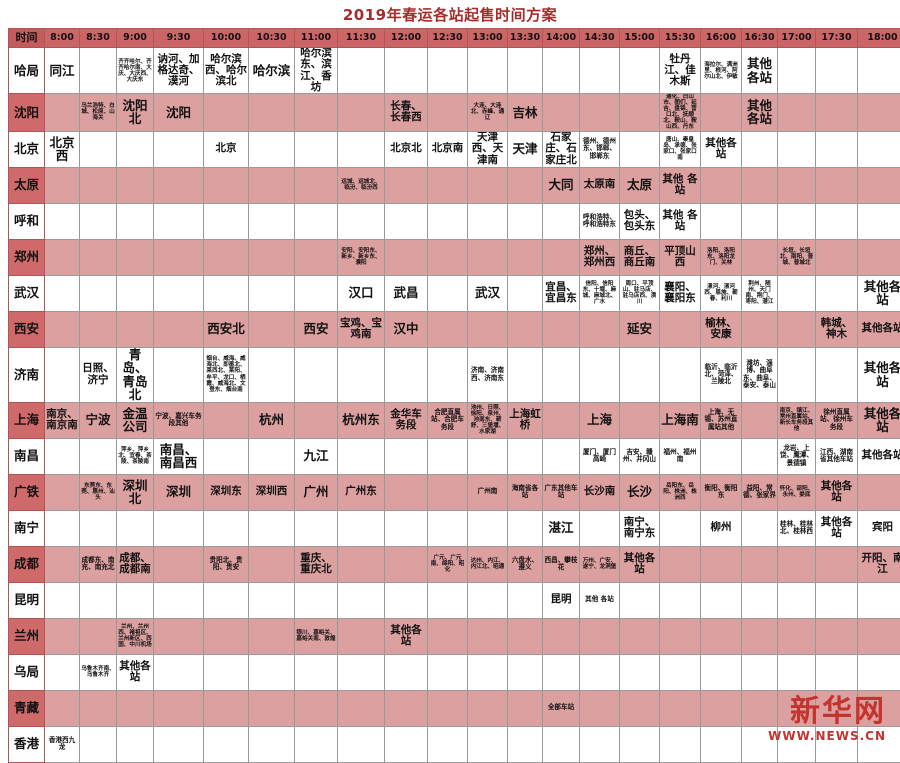  What do you see at coordinates (640, 38) in the screenshot?
I see `header-time-15-00: 15:00` at bounding box center [640, 38].